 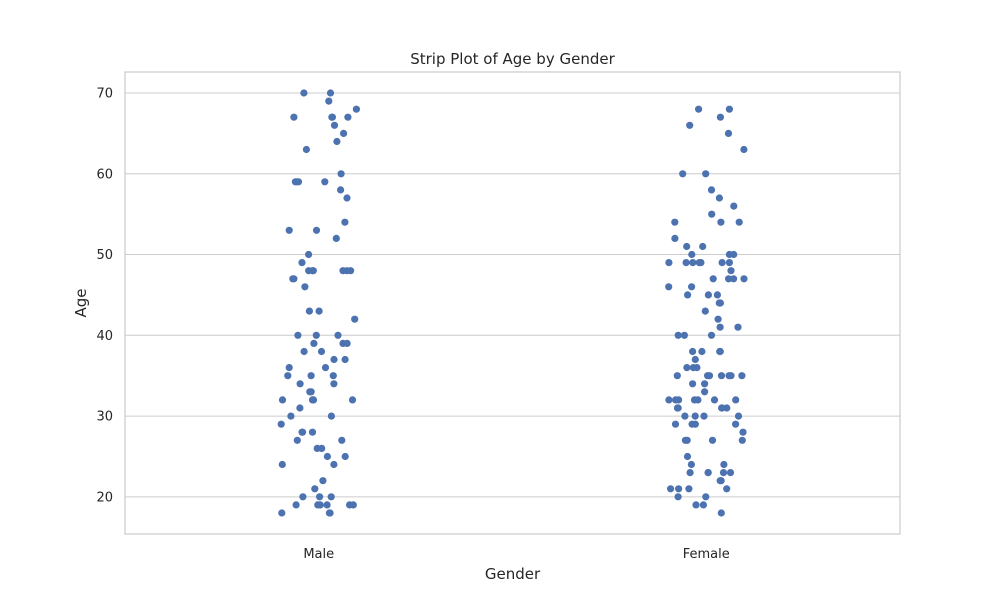 I want to click on x-tick-label: Male, so click(x=318, y=554).